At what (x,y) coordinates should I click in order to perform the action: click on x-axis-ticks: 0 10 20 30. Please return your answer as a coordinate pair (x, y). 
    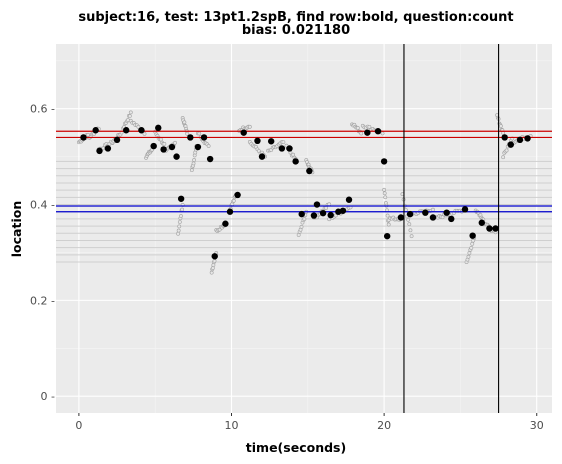
    Looking at the image, I should click on (309, 422).